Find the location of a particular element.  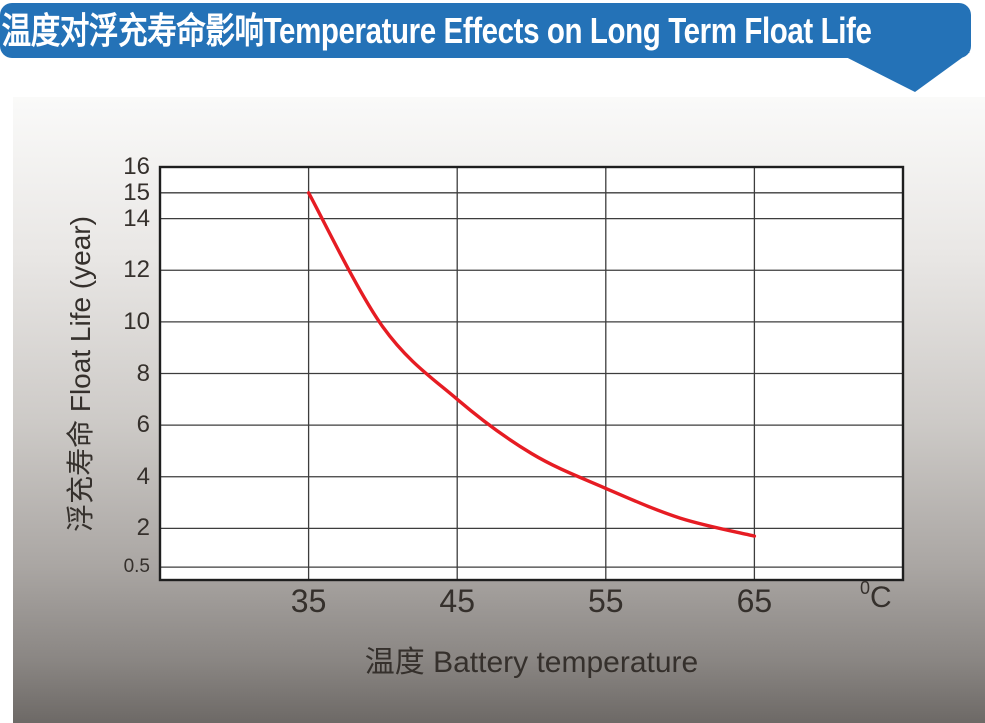

y-axis-title: 浮充寿命 Float Life (year) is located at coordinates (81, 373).